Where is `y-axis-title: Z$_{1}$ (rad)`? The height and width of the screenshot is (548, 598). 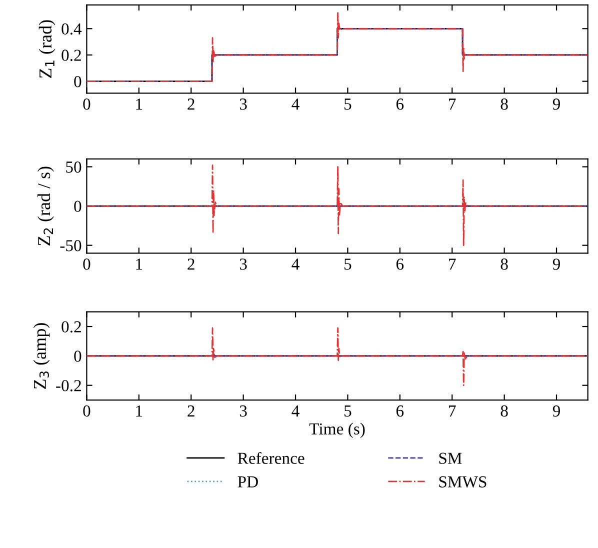
y-axis-title: Z$_{1}$ (rad) is located at coordinates (47, 49).